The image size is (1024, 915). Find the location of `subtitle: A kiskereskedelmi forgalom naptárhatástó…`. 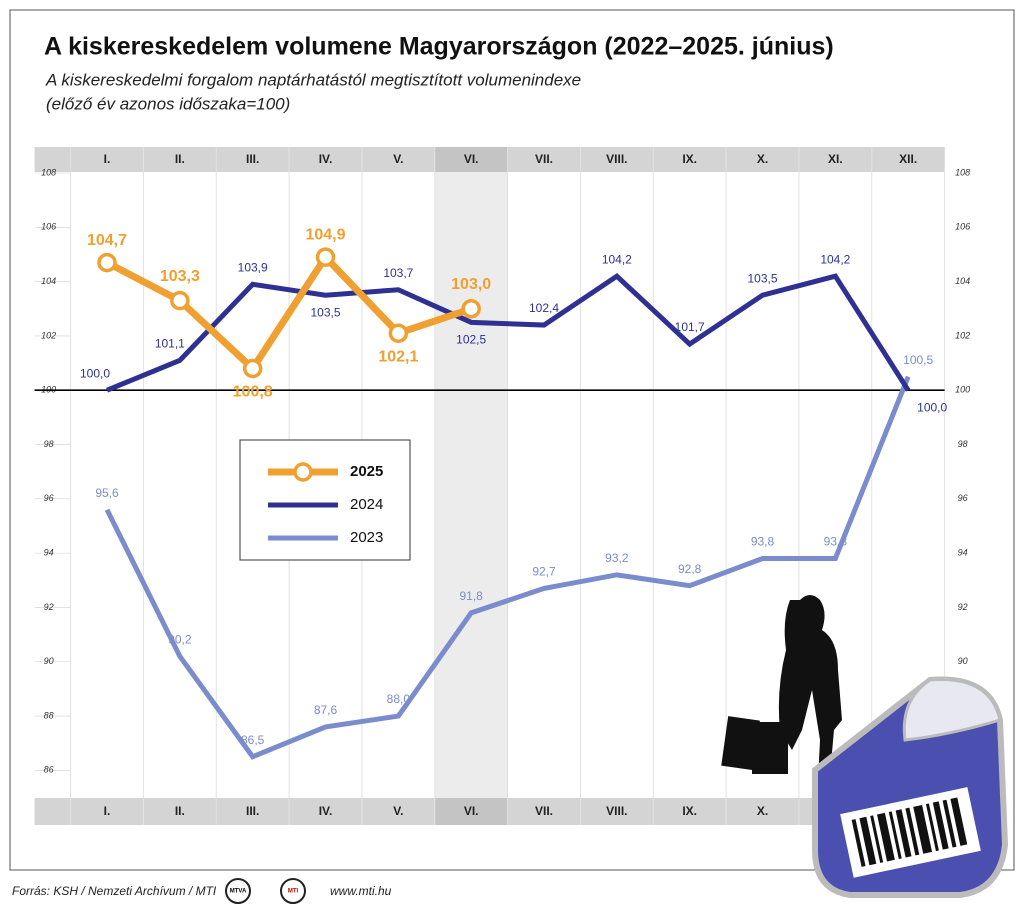

subtitle: A kiskereskedelmi forgalom naptárhatástó… is located at coordinates (313, 79).